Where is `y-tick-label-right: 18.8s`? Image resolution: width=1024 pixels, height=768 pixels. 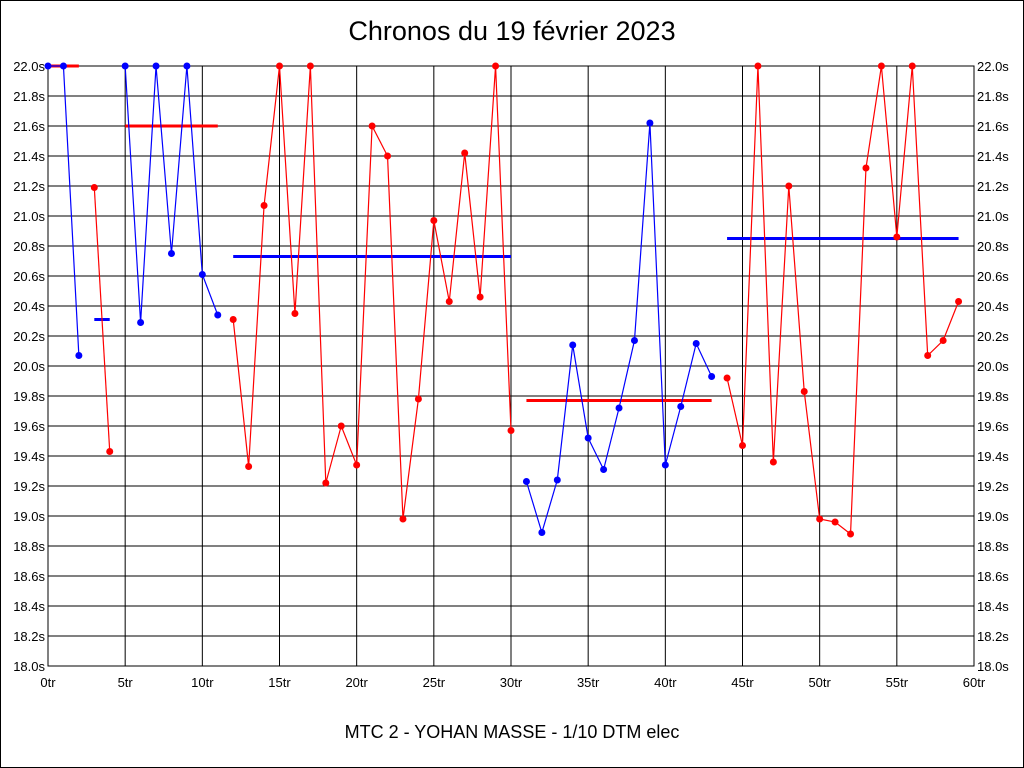 y-tick-label-right: 18.8s is located at coordinates (993, 546).